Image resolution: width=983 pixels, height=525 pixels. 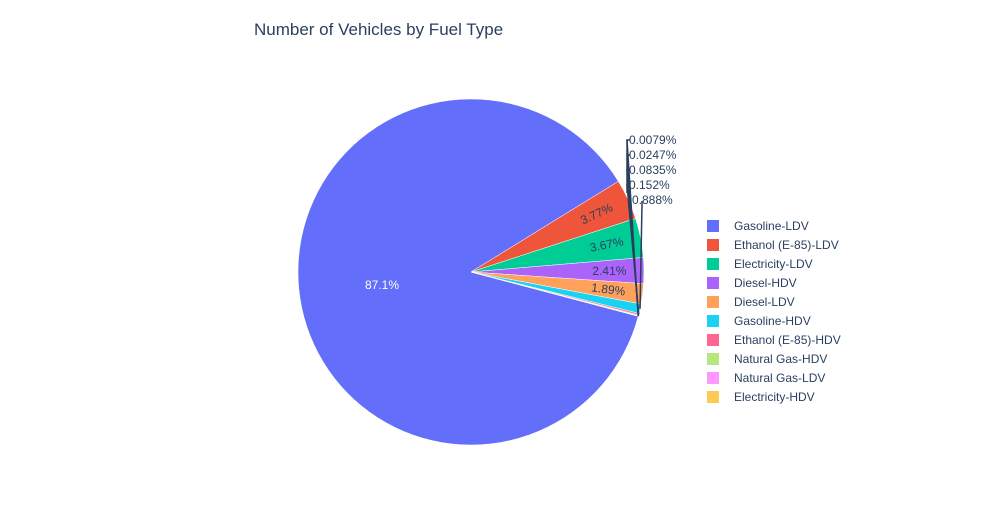 I want to click on legend-label: Electricity-LDV, so click(x=773, y=263).